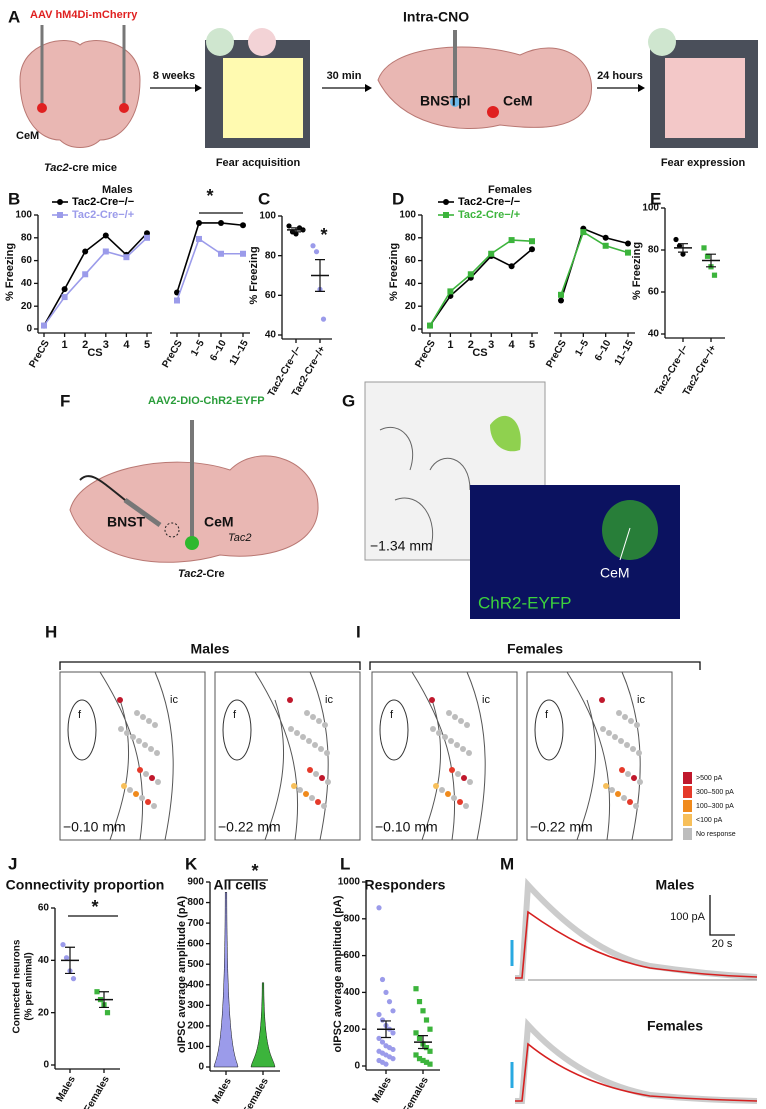 The image size is (766, 1109). Describe the element at coordinates (17, 986) in the screenshot. I see `y-axis-label: Connected neurons` at that location.